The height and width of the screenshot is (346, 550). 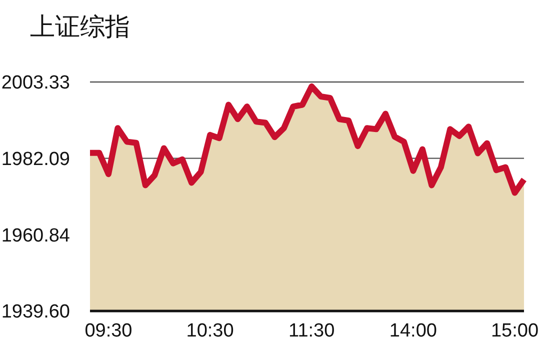 What do you see at coordinates (35, 83) in the screenshot?
I see `y-tick-label: 2003.33` at bounding box center [35, 83].